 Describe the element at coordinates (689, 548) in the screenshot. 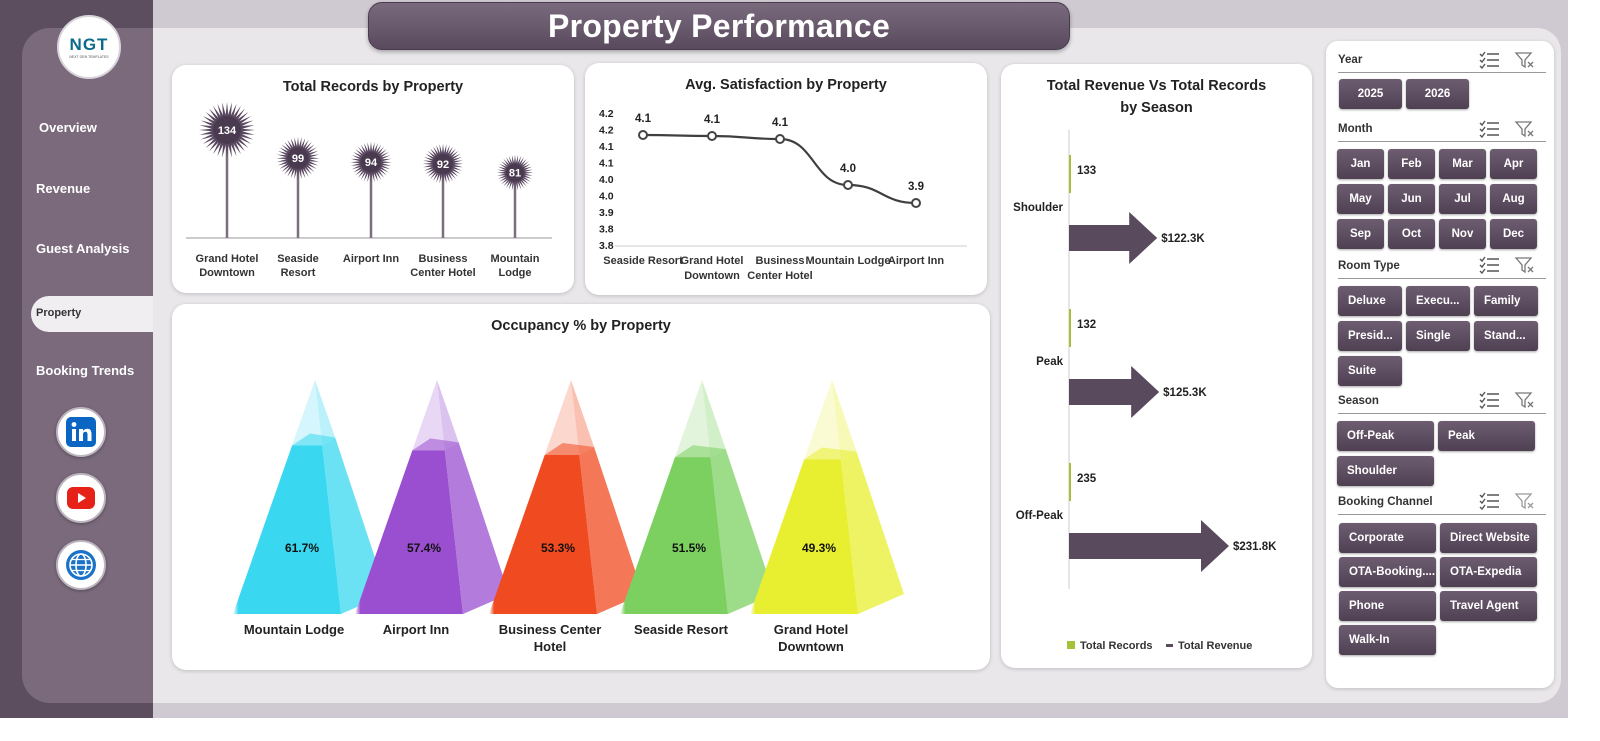

I see `data-label: 51.5%` at that location.